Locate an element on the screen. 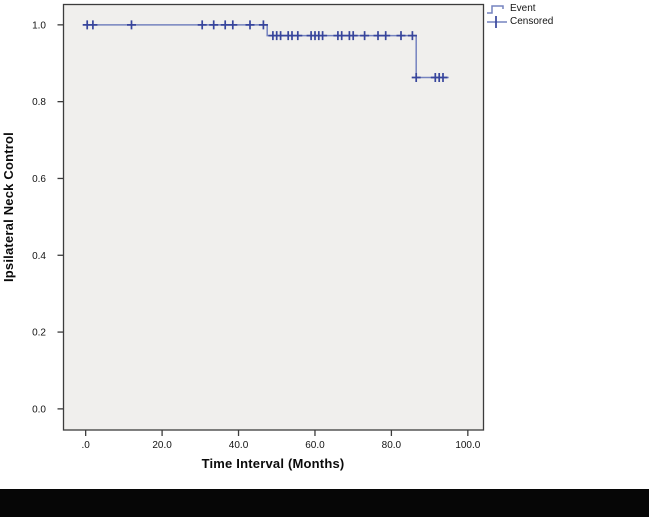  y-tick-label: 0.0 is located at coordinates (39, 409).